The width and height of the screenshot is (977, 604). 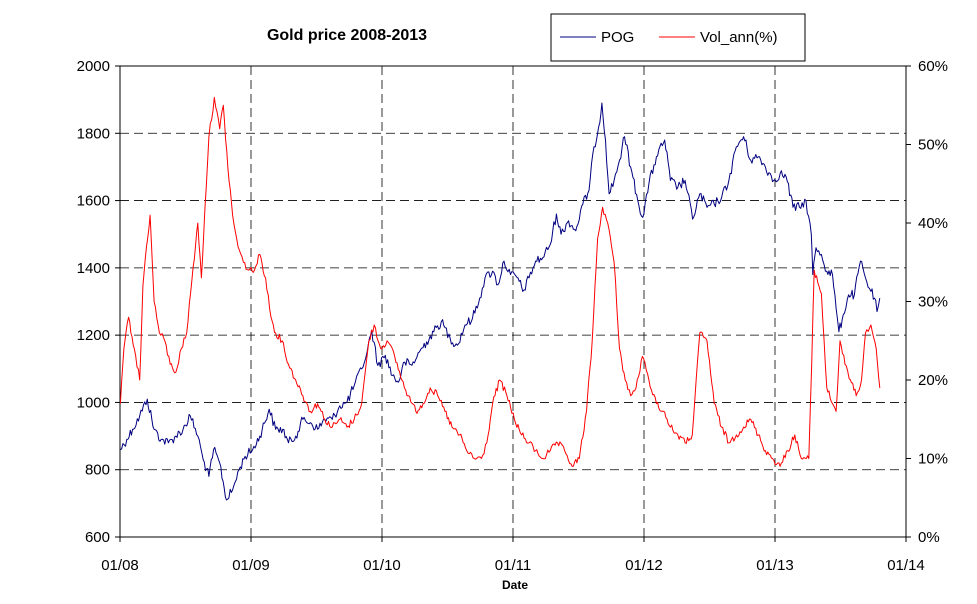 What do you see at coordinates (515, 585) in the screenshot?
I see `x-axis-label: Date` at bounding box center [515, 585].